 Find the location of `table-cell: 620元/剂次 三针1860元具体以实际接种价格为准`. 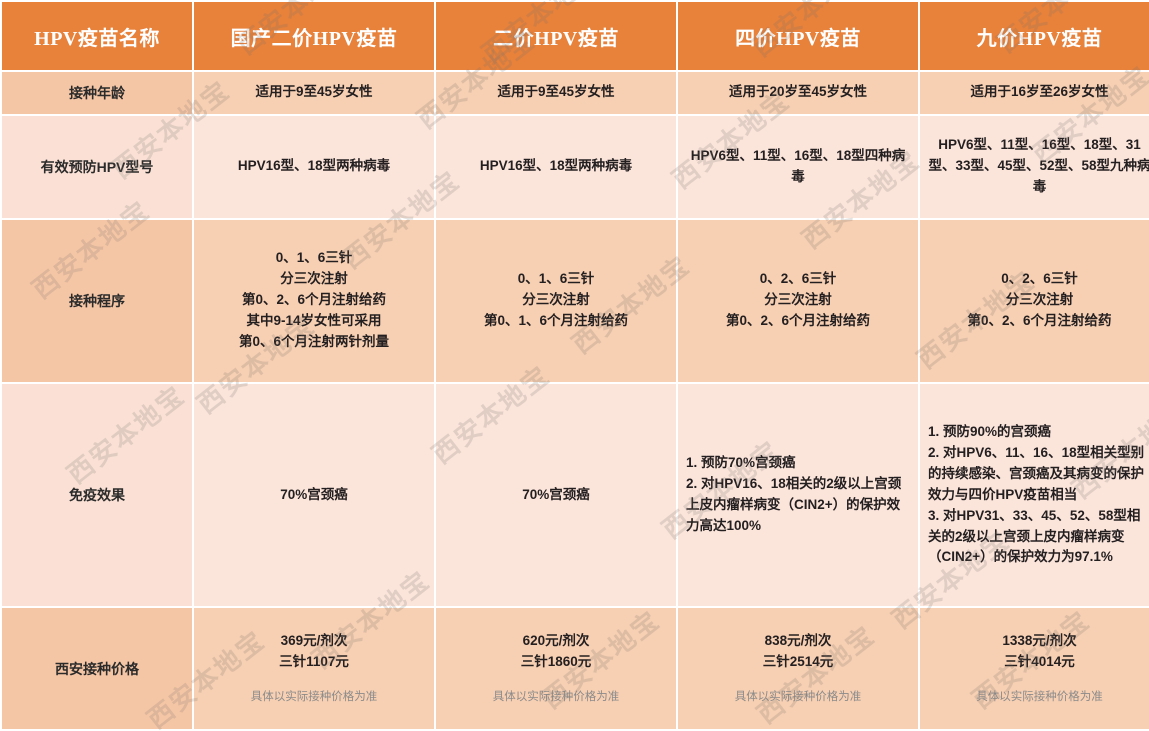

table-cell: 620元/剂次 三针1860元具体以实际接种价格为准 is located at coordinates (556, 668).